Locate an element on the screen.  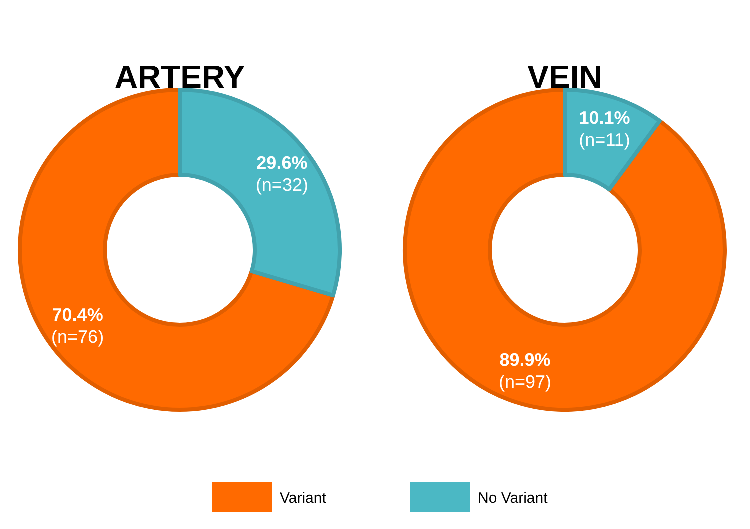
legend-label: No Variant is located at coordinates (513, 498).